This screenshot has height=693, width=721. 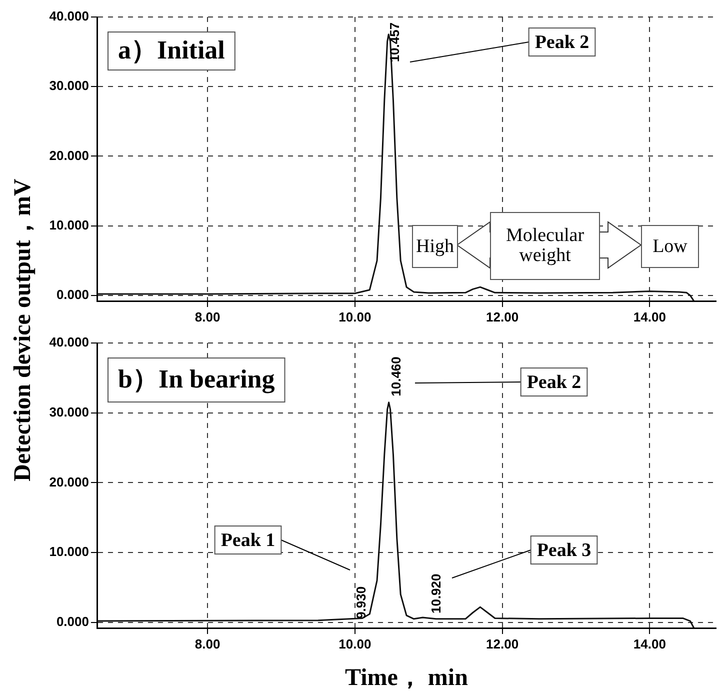 I want to click on annotation: 10.920, so click(x=436, y=594).